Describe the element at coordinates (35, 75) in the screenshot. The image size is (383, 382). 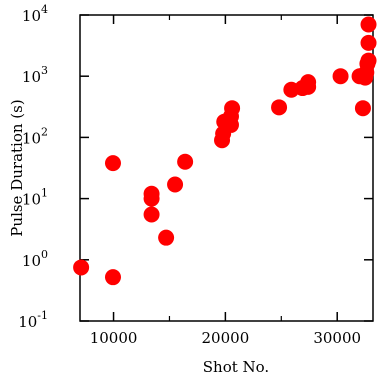
I see `y-tick-label: 10³` at that location.